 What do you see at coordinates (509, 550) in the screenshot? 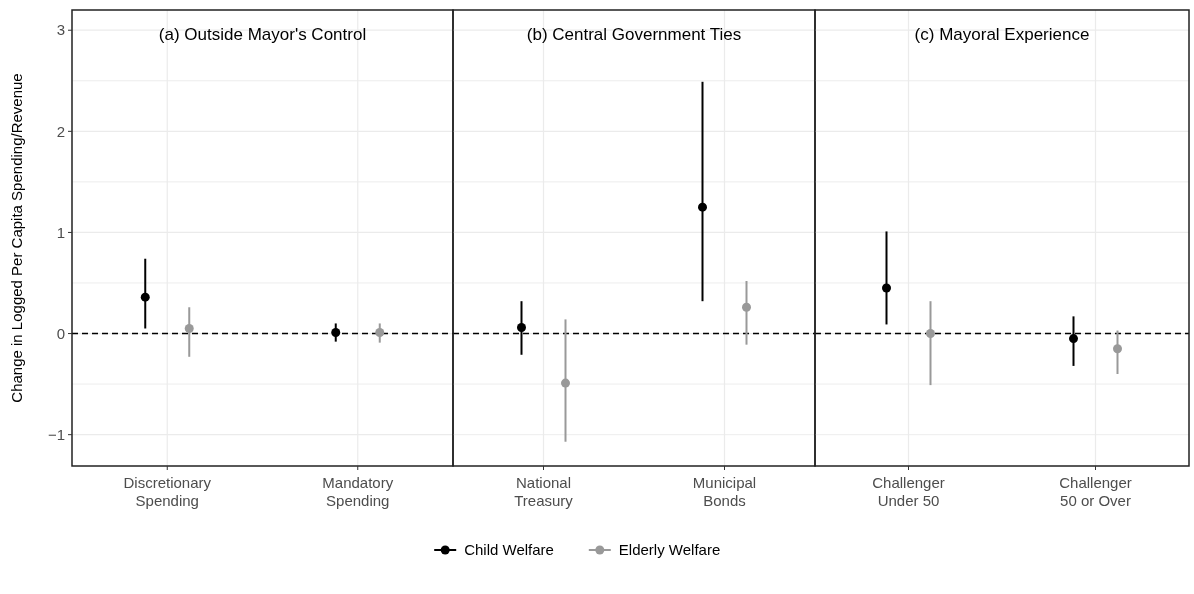
I see `legend-label: Child Welfare` at bounding box center [509, 550].